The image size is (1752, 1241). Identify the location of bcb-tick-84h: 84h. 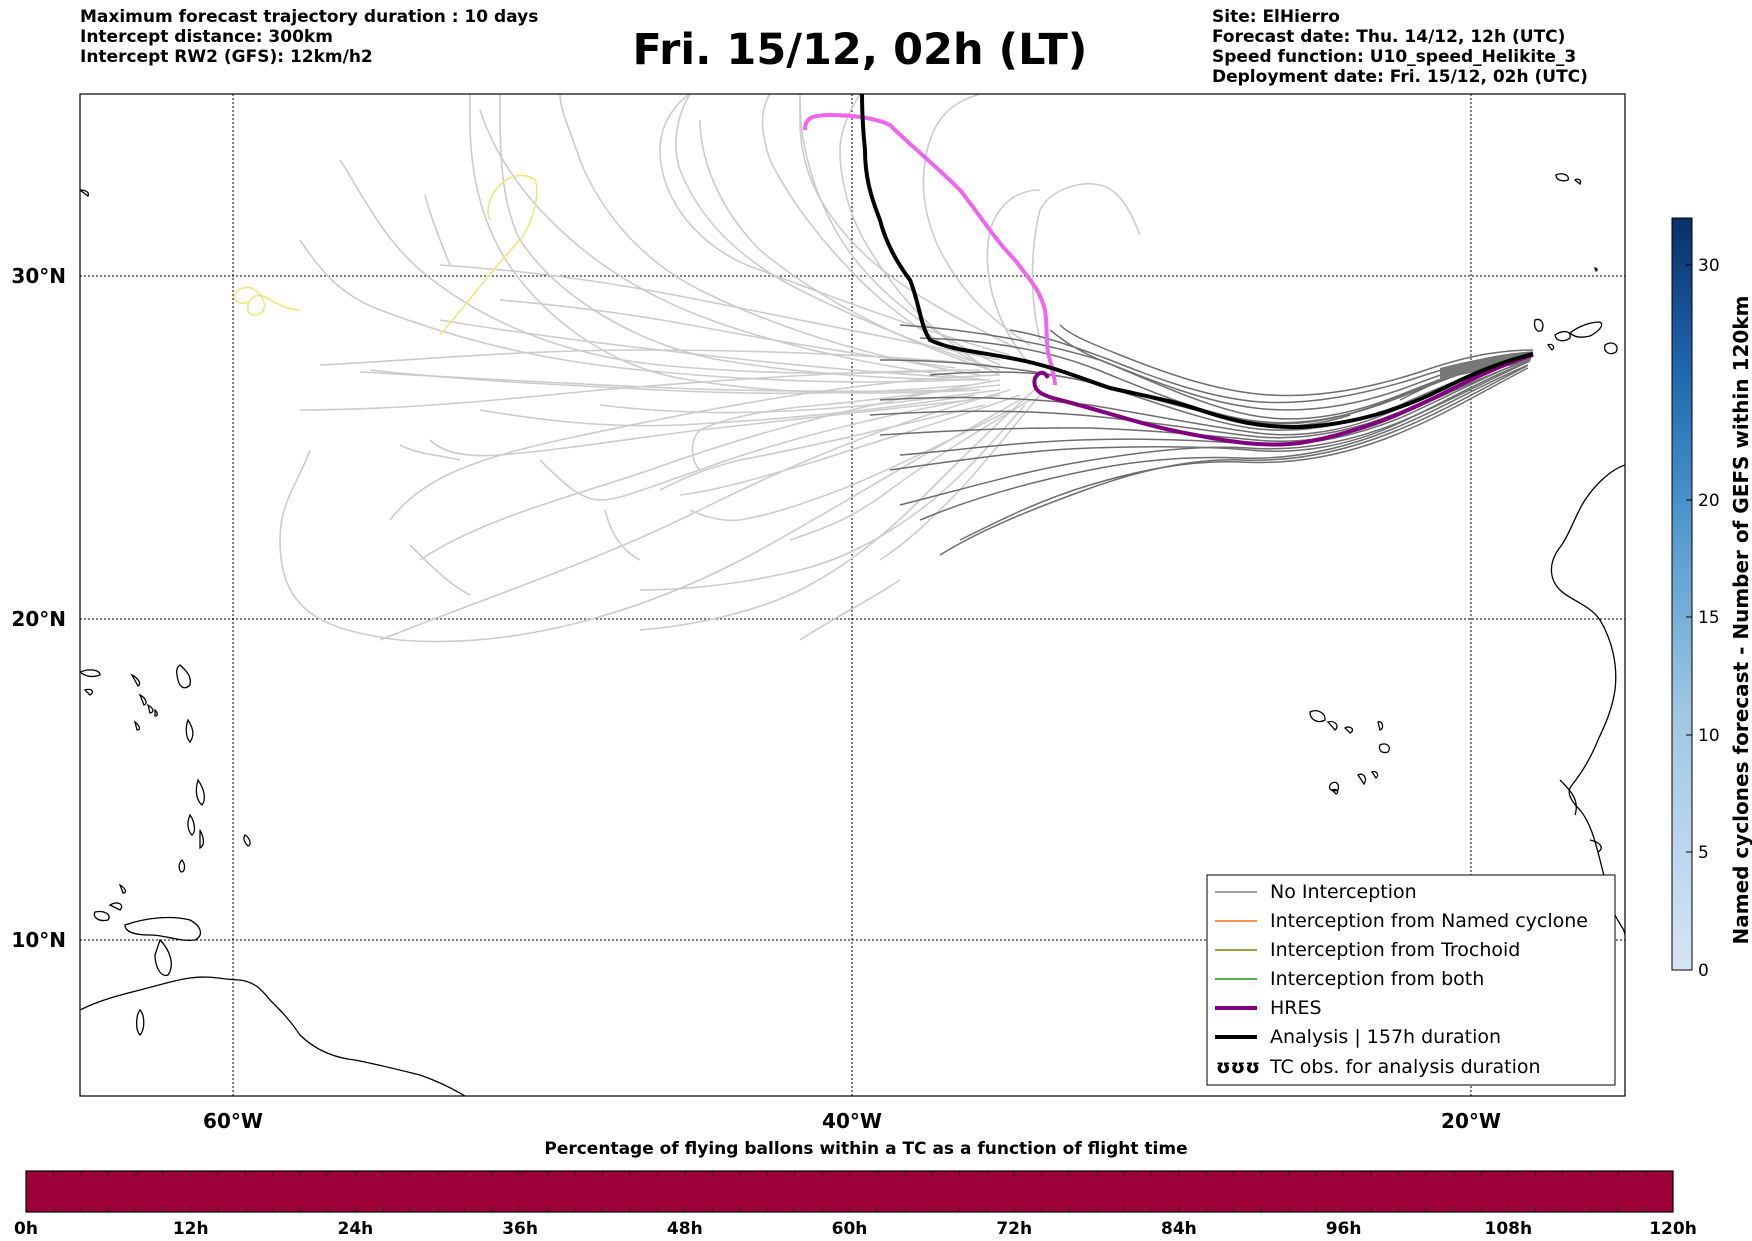
(1179, 1229).